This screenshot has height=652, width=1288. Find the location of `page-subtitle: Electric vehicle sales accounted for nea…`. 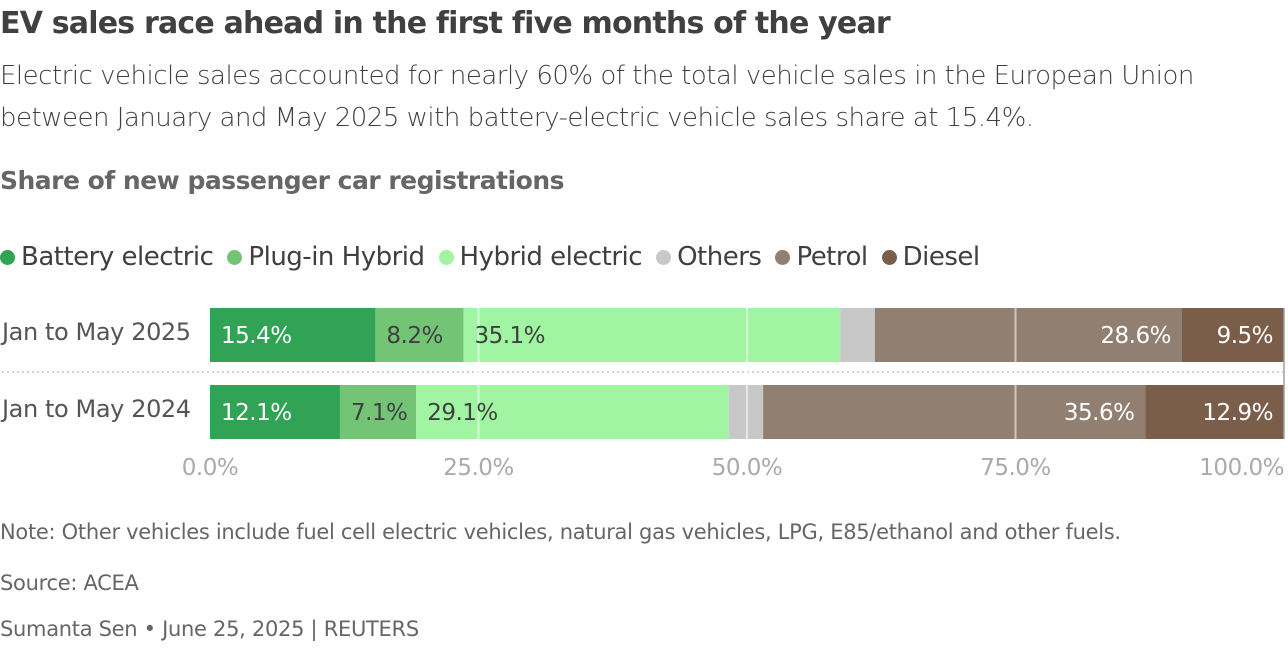

page-subtitle: Electric vehicle sales accounted for nea… is located at coordinates (597, 97).